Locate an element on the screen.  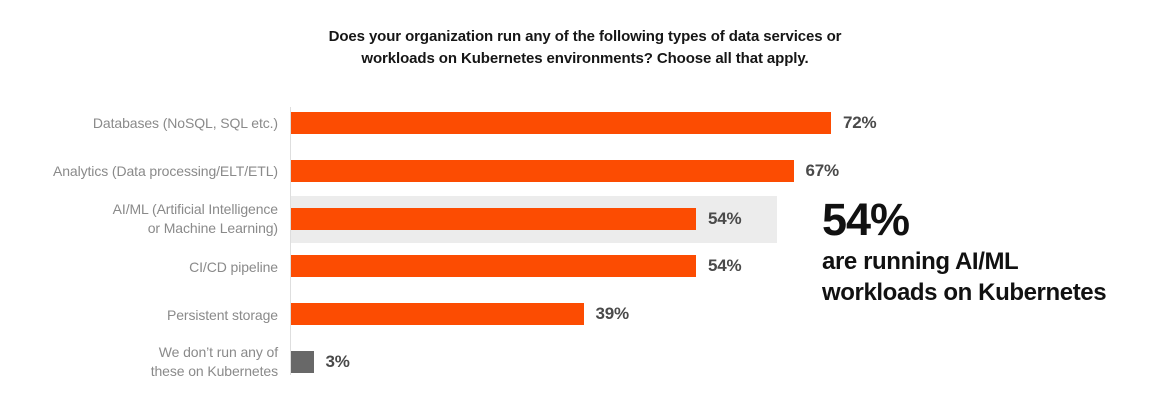
value-label: 72% is located at coordinates (860, 122).